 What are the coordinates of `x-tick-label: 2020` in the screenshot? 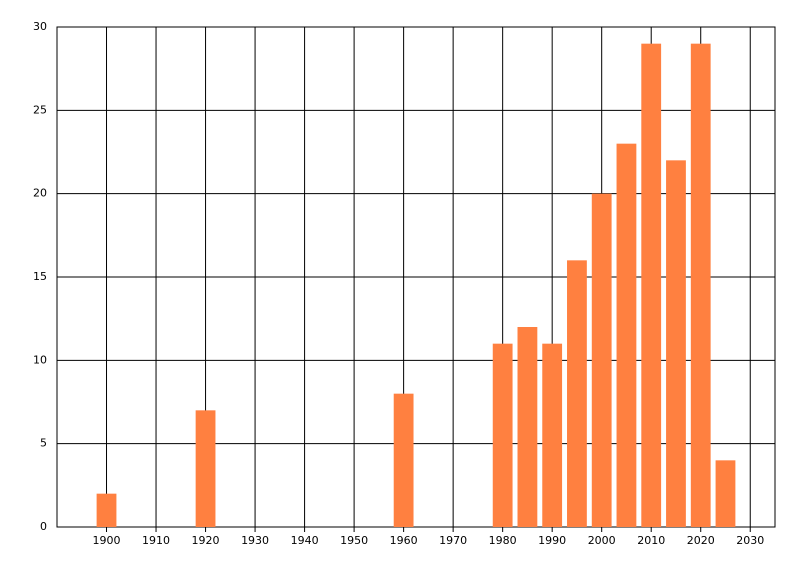 It's located at (701, 540).